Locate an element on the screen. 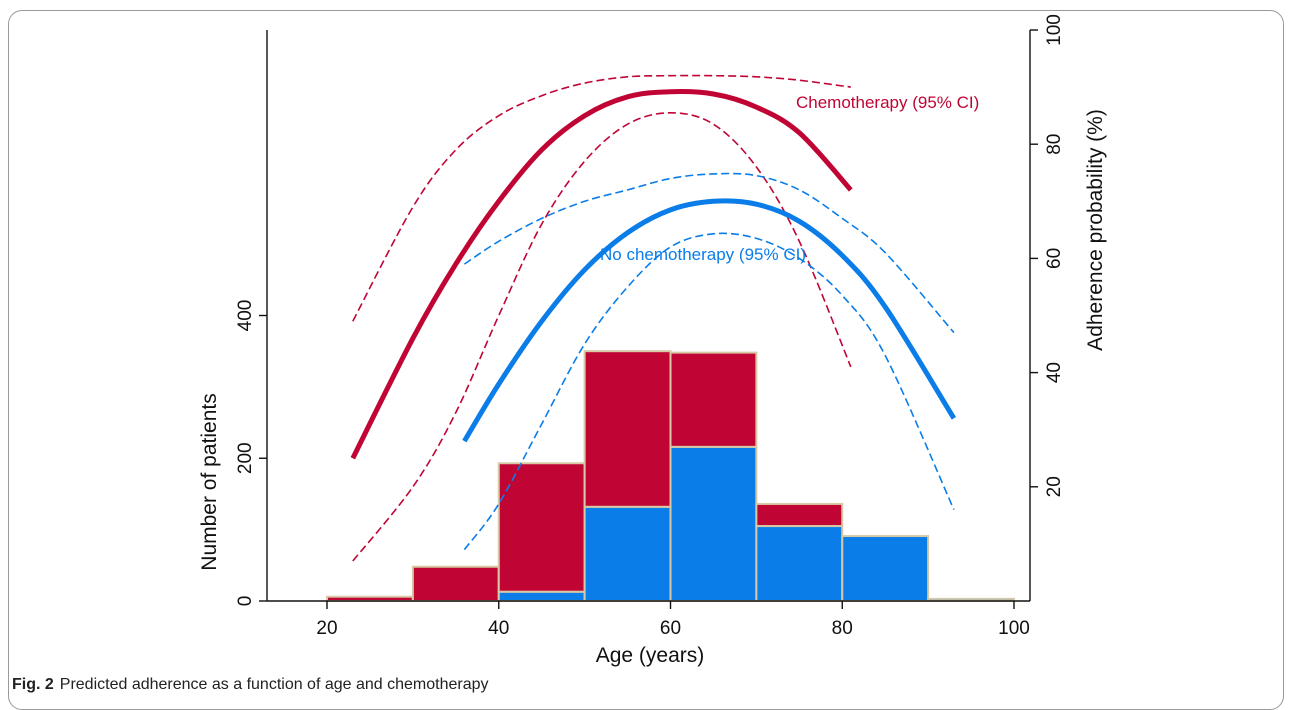 The width and height of the screenshot is (1292, 710). x-tick-label-20: 20 is located at coordinates (326, 628).